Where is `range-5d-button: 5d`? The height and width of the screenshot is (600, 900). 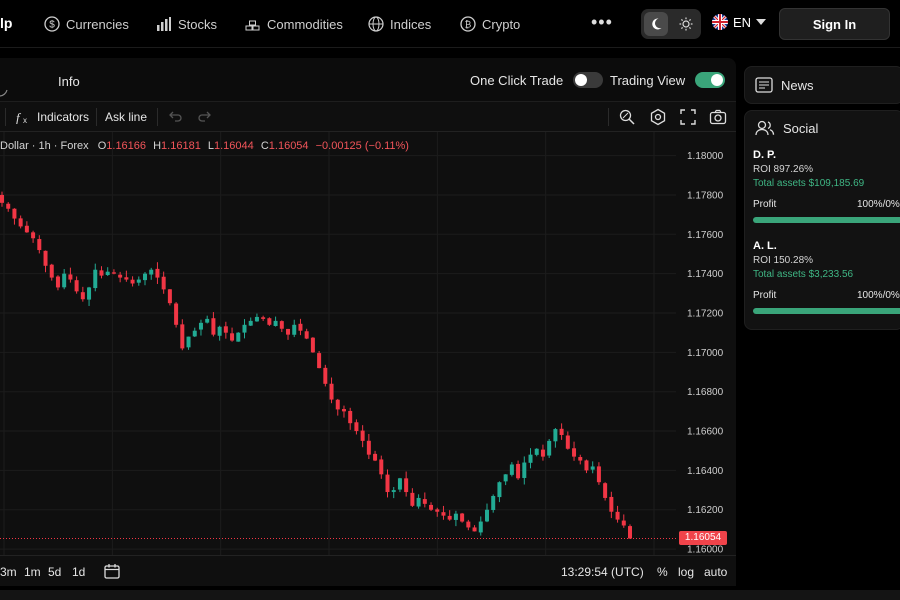
range-5d-button: 5d is located at coordinates (55, 572).